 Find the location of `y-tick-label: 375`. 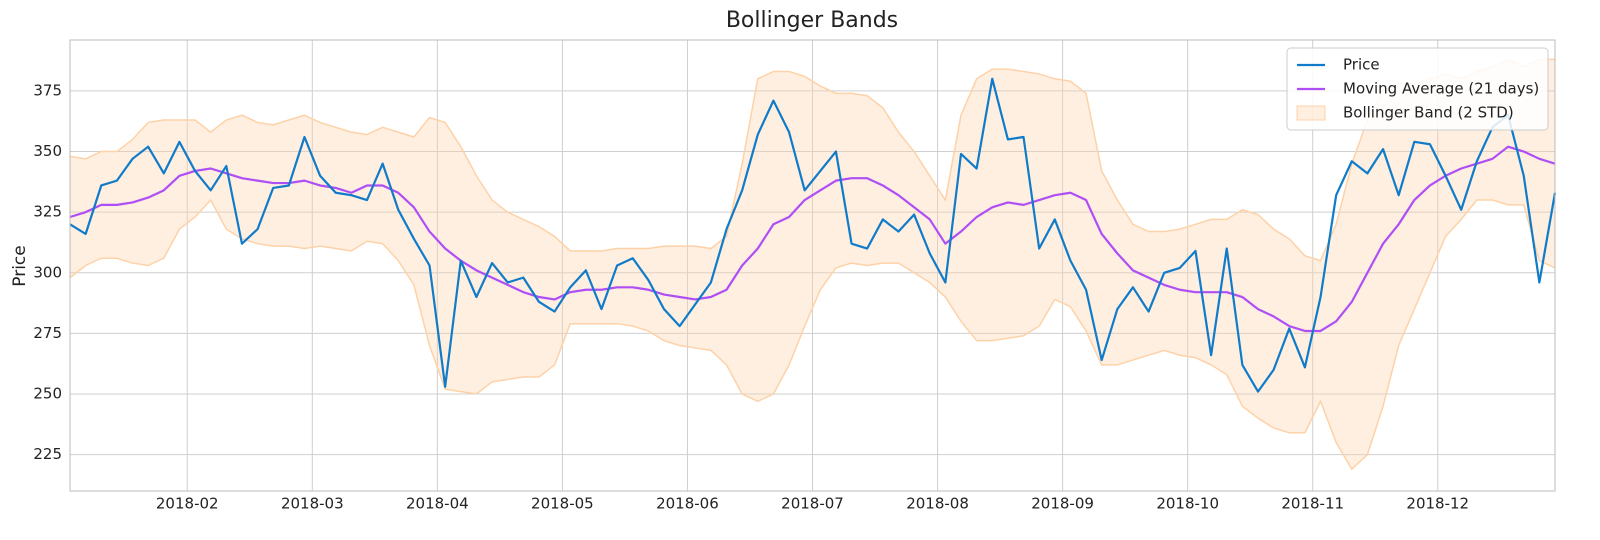

y-tick-label: 375 is located at coordinates (47, 90).